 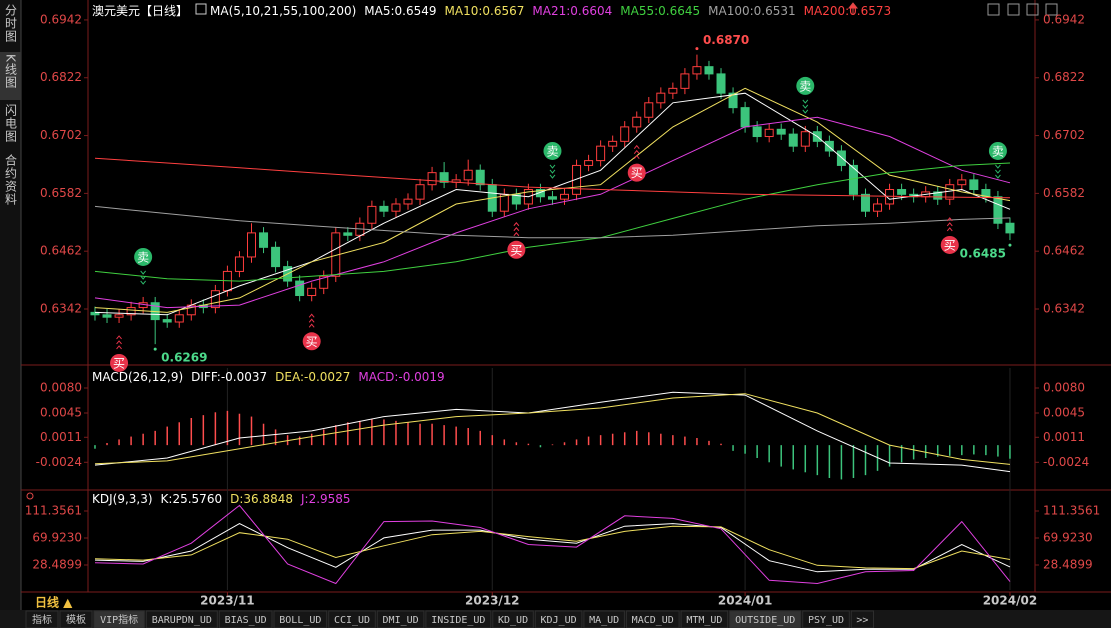 What do you see at coordinates (11, 123) in the screenshot?
I see `sidebar-tab: 闪电图` at bounding box center [11, 123].